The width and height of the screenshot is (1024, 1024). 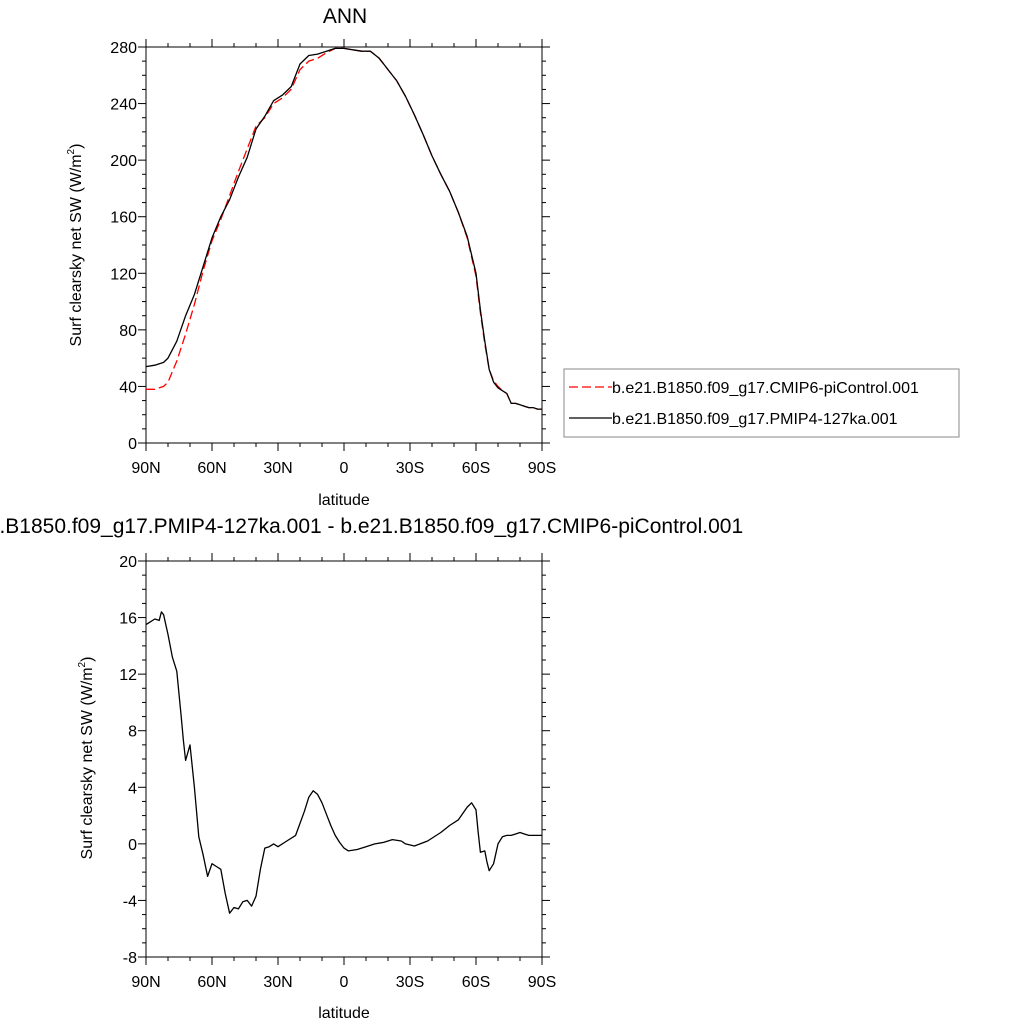 I want to click on panel-top-y-axis-label: Surf clearsky net SW (W/m2), so click(x=75, y=245).